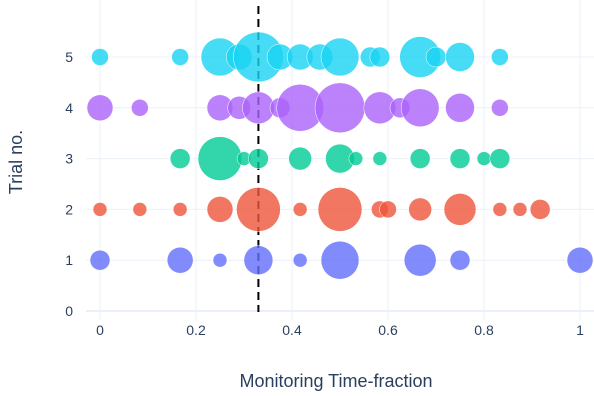  I want to click on x-tick-label: 0.8, so click(484, 330).